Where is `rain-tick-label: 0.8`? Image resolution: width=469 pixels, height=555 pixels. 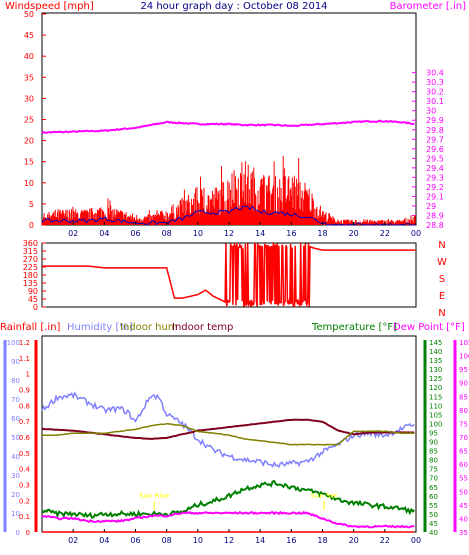 rain-tick-label: 0.8 is located at coordinates (24, 406).